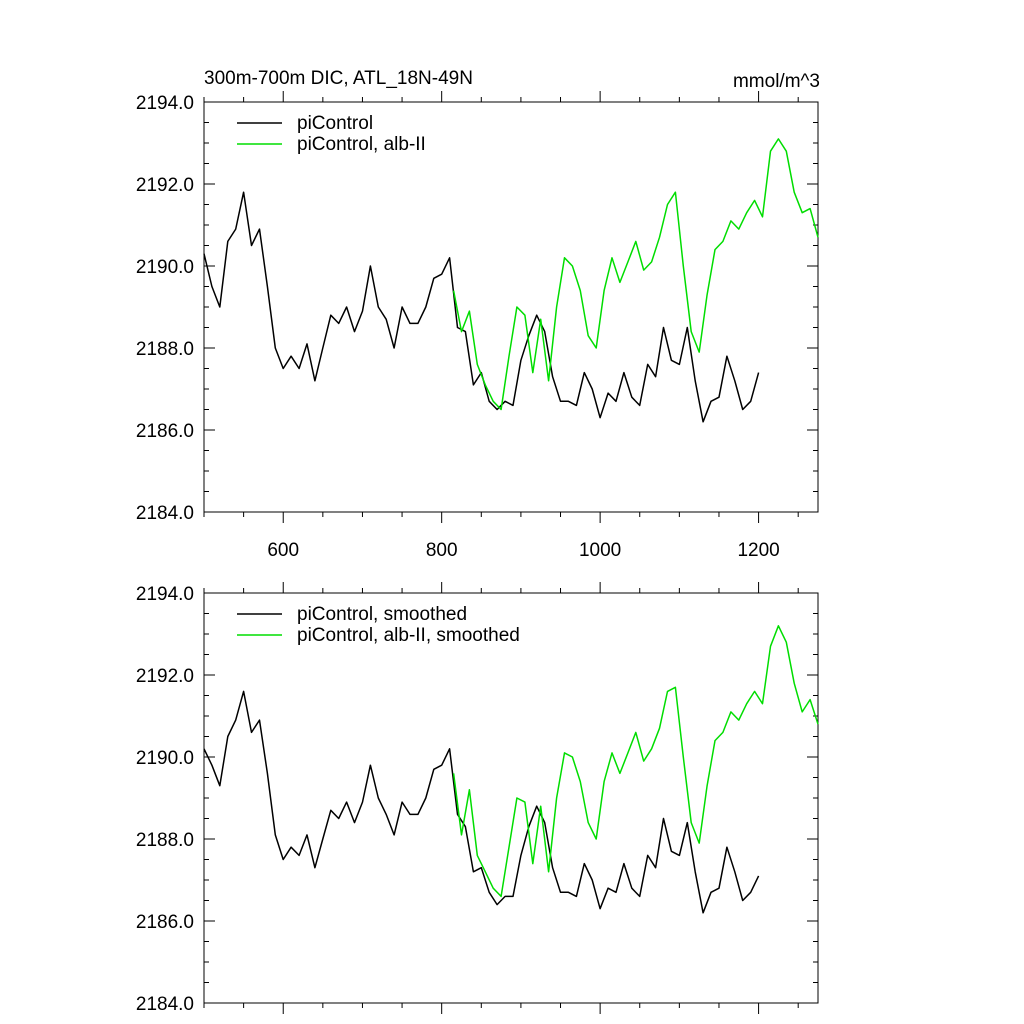 This screenshot has width=1024, height=1024. I want to click on x-tick-label: 800, so click(442, 550).